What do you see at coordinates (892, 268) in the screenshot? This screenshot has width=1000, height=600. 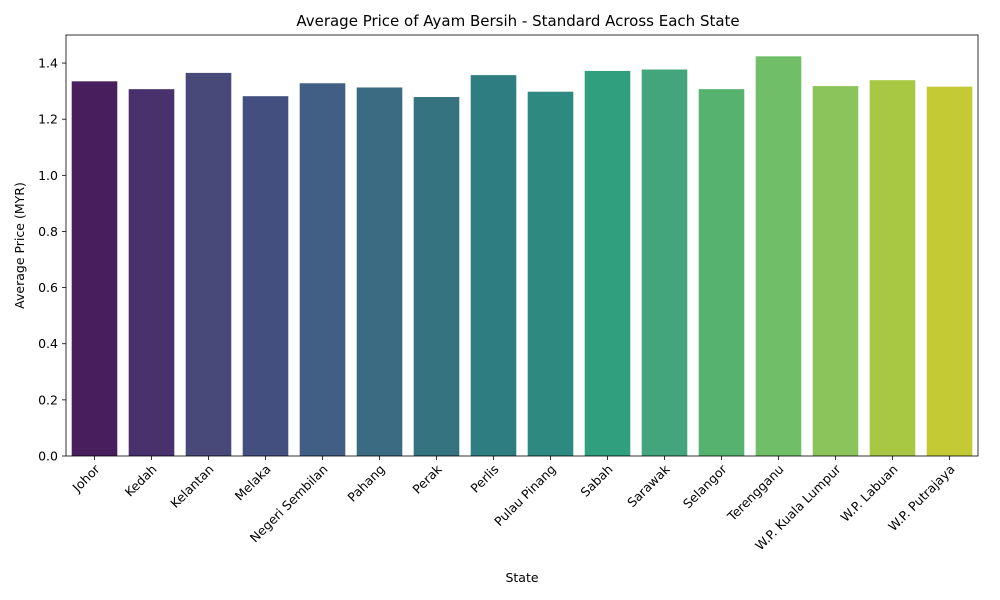 I see `bar-w-p-labuan` at bounding box center [892, 268].